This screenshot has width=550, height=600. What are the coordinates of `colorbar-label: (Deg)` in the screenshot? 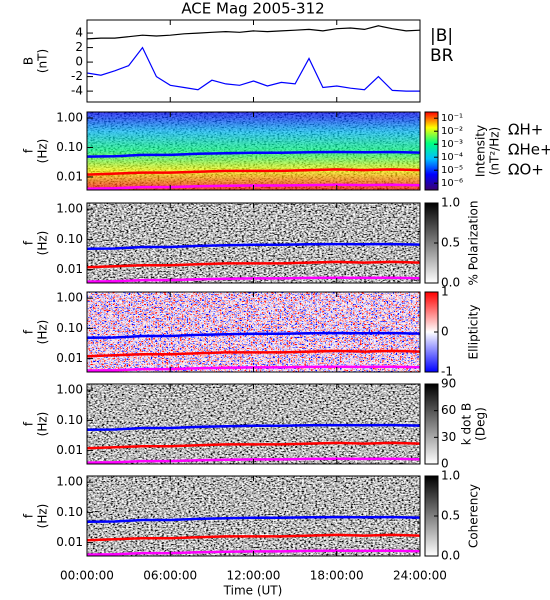 It's located at (481, 424).